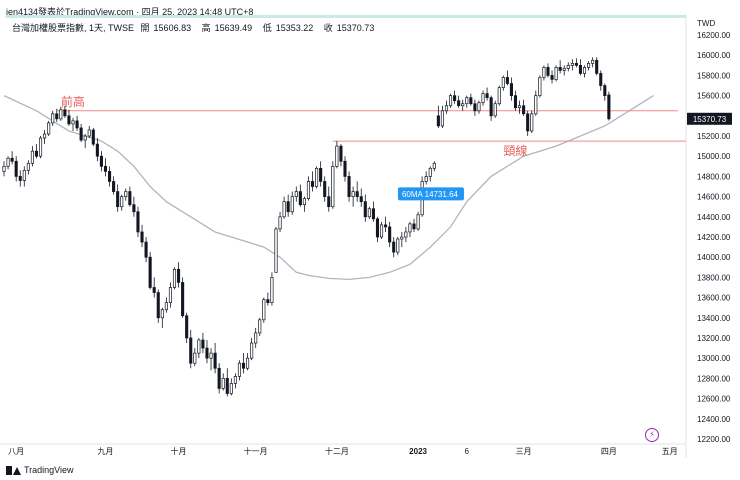 The height and width of the screenshot is (480, 740). What do you see at coordinates (328, 28) in the screenshot?
I see `close-label: 收` at bounding box center [328, 28].